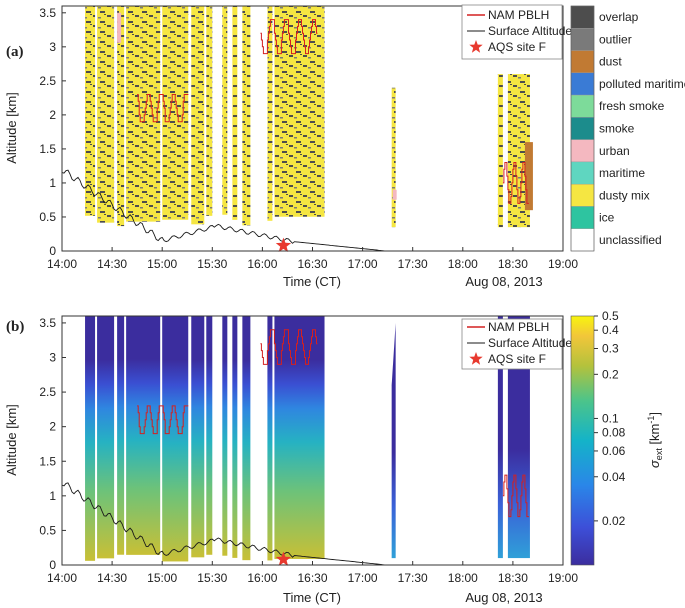 The image size is (685, 608). What do you see at coordinates (610, 349) in the screenshot?
I see `colorbar-tick-label: 0.3` at bounding box center [610, 349].